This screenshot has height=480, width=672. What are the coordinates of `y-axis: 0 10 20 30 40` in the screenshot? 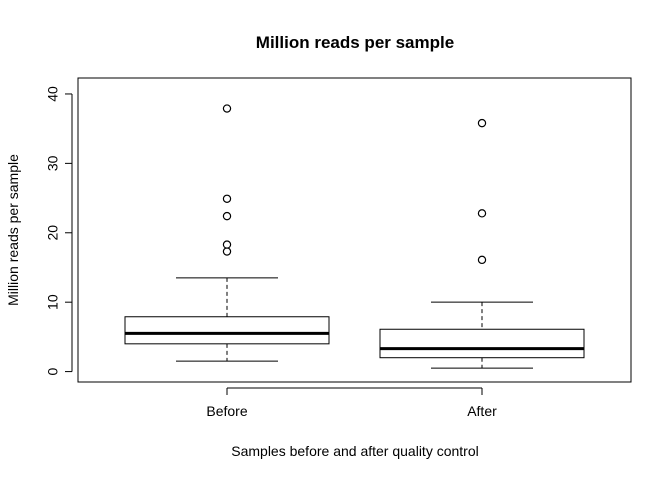 It's located at (59, 230).